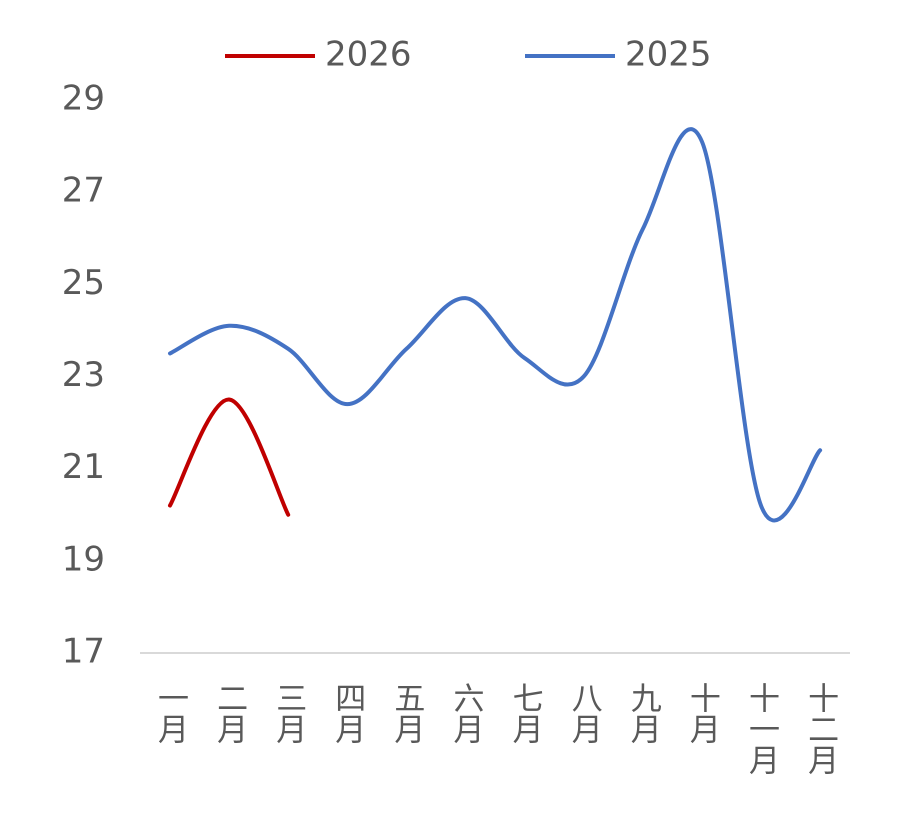 This screenshot has width=900, height=818. Describe the element at coordinates (525, 713) in the screenshot. I see `x-tick-label: 七月` at that location.